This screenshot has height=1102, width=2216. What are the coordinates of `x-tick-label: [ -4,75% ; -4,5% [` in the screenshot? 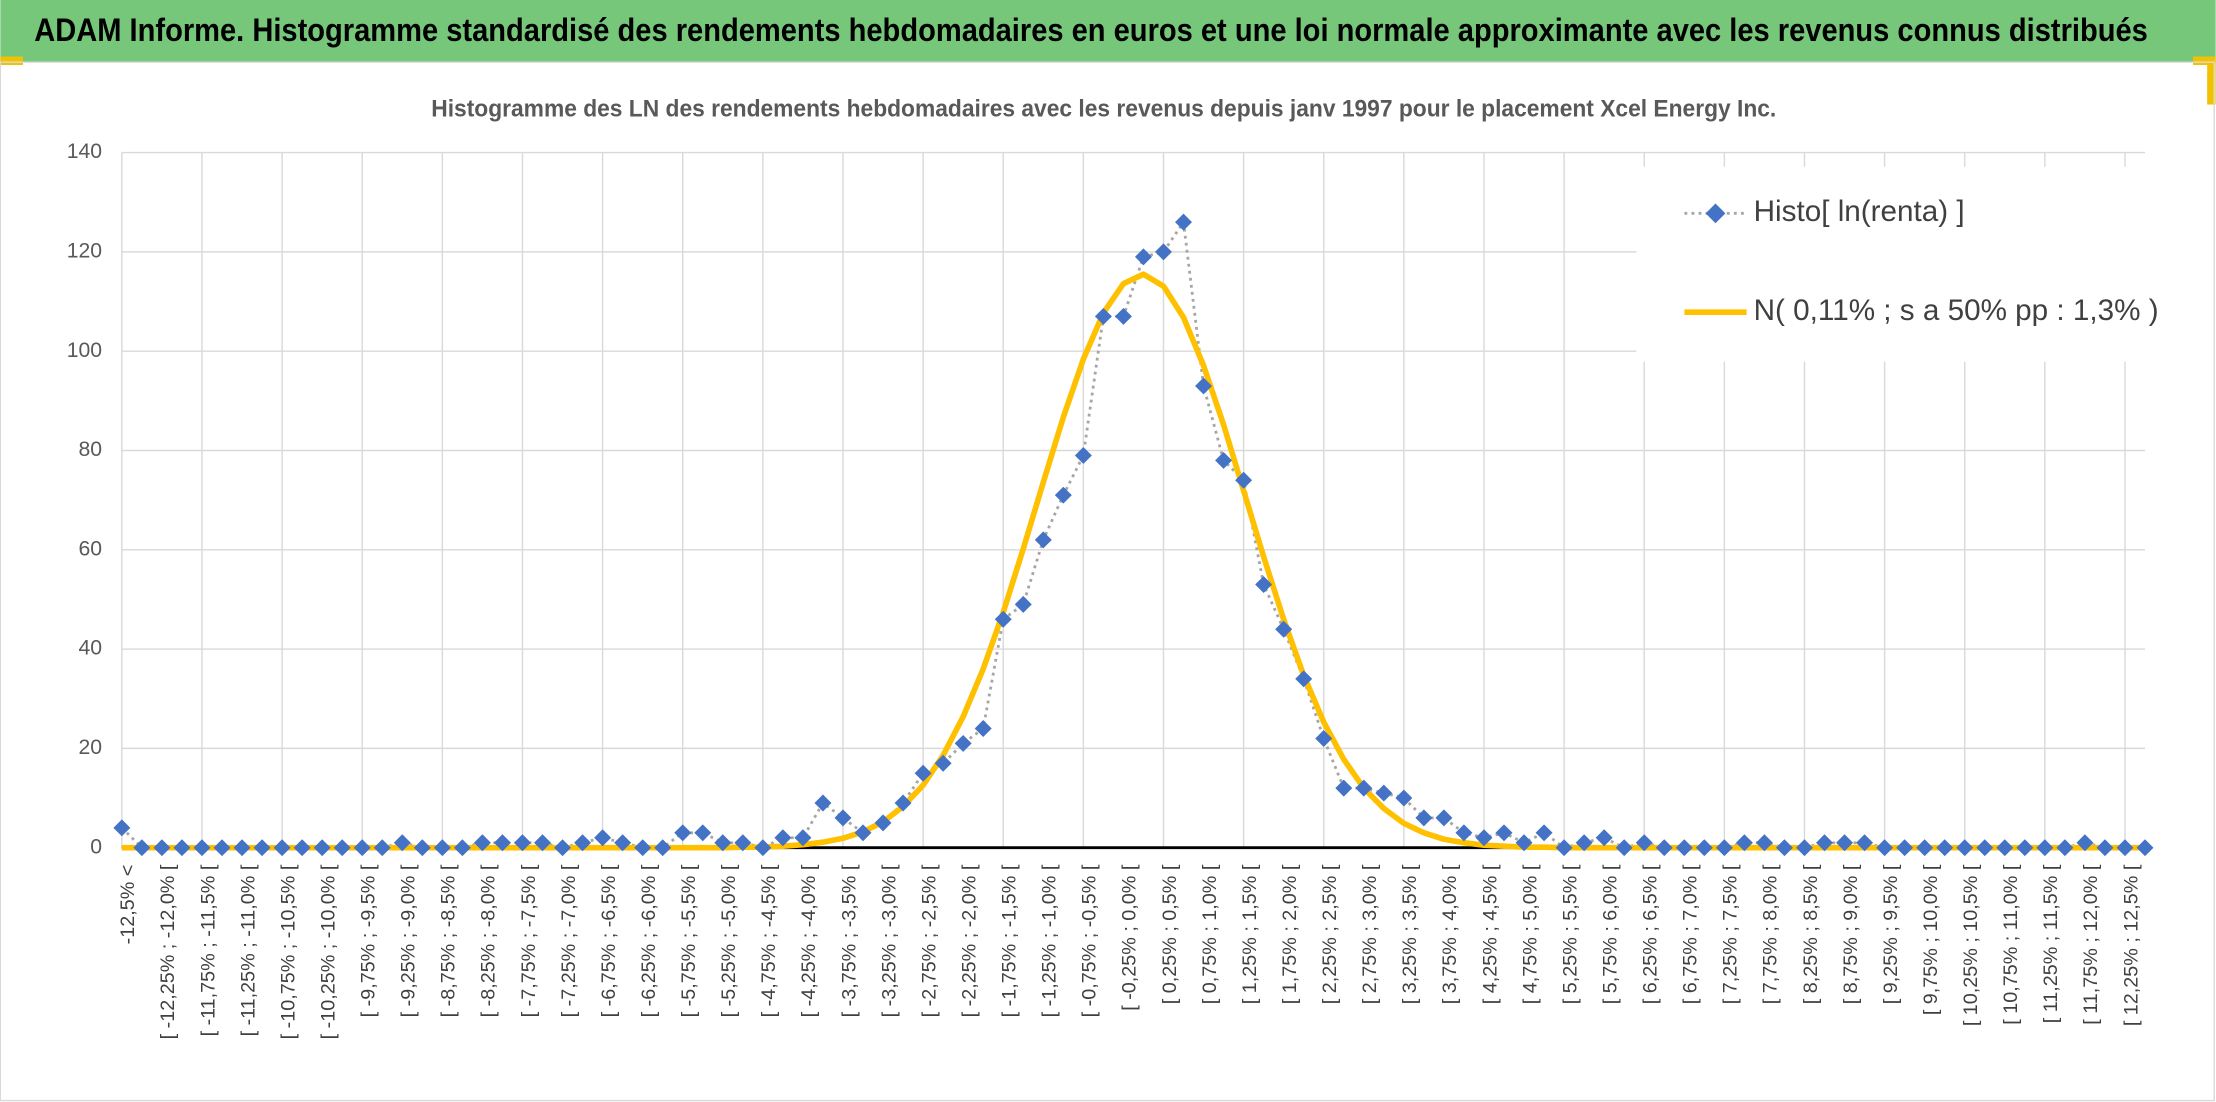 It's located at (769, 940).